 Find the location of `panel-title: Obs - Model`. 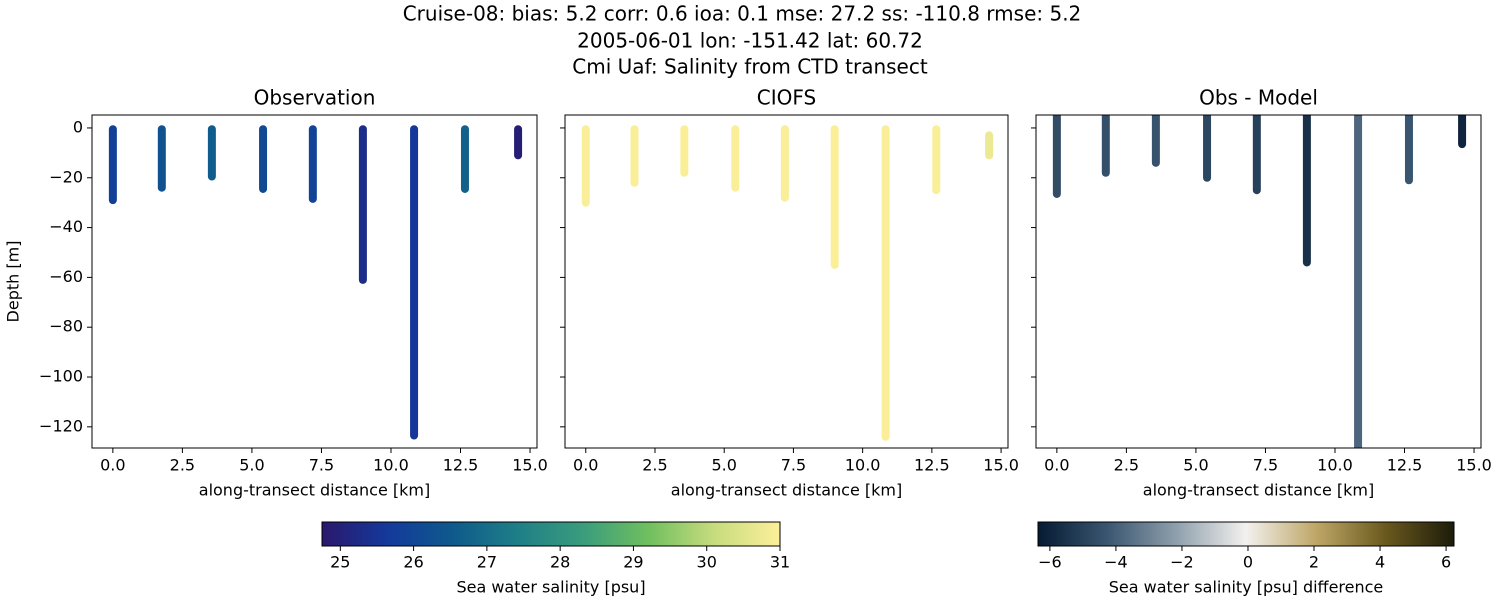

panel-title: Obs - Model is located at coordinates (1258, 98).